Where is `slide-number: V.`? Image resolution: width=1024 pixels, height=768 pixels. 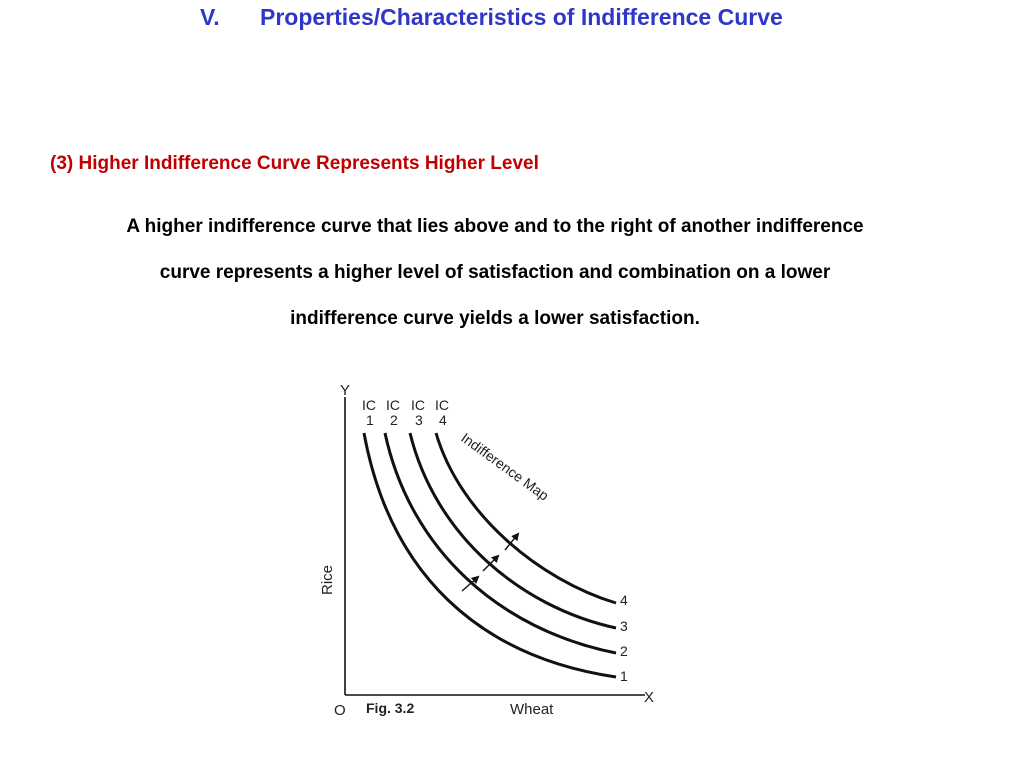 slide-number: V. is located at coordinates (210, 17).